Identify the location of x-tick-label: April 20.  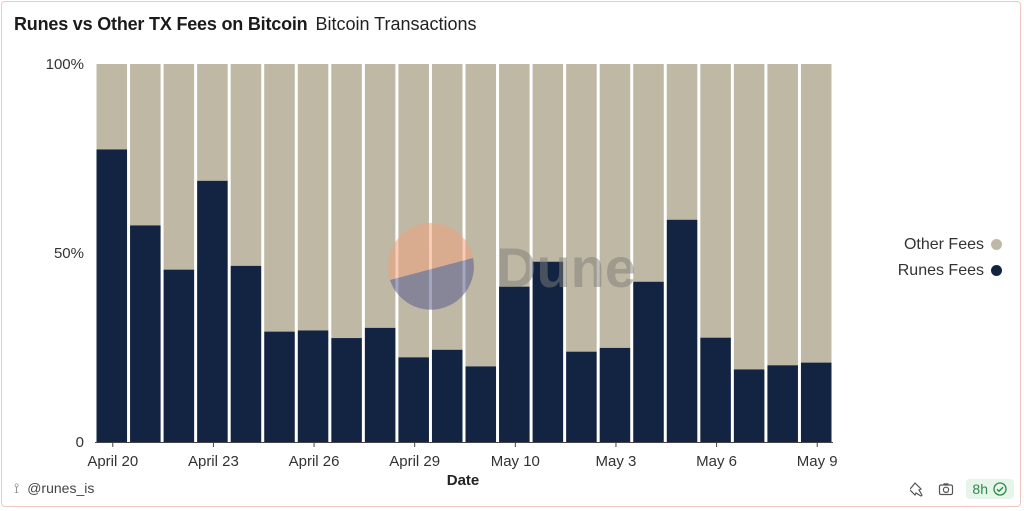
(112, 461).